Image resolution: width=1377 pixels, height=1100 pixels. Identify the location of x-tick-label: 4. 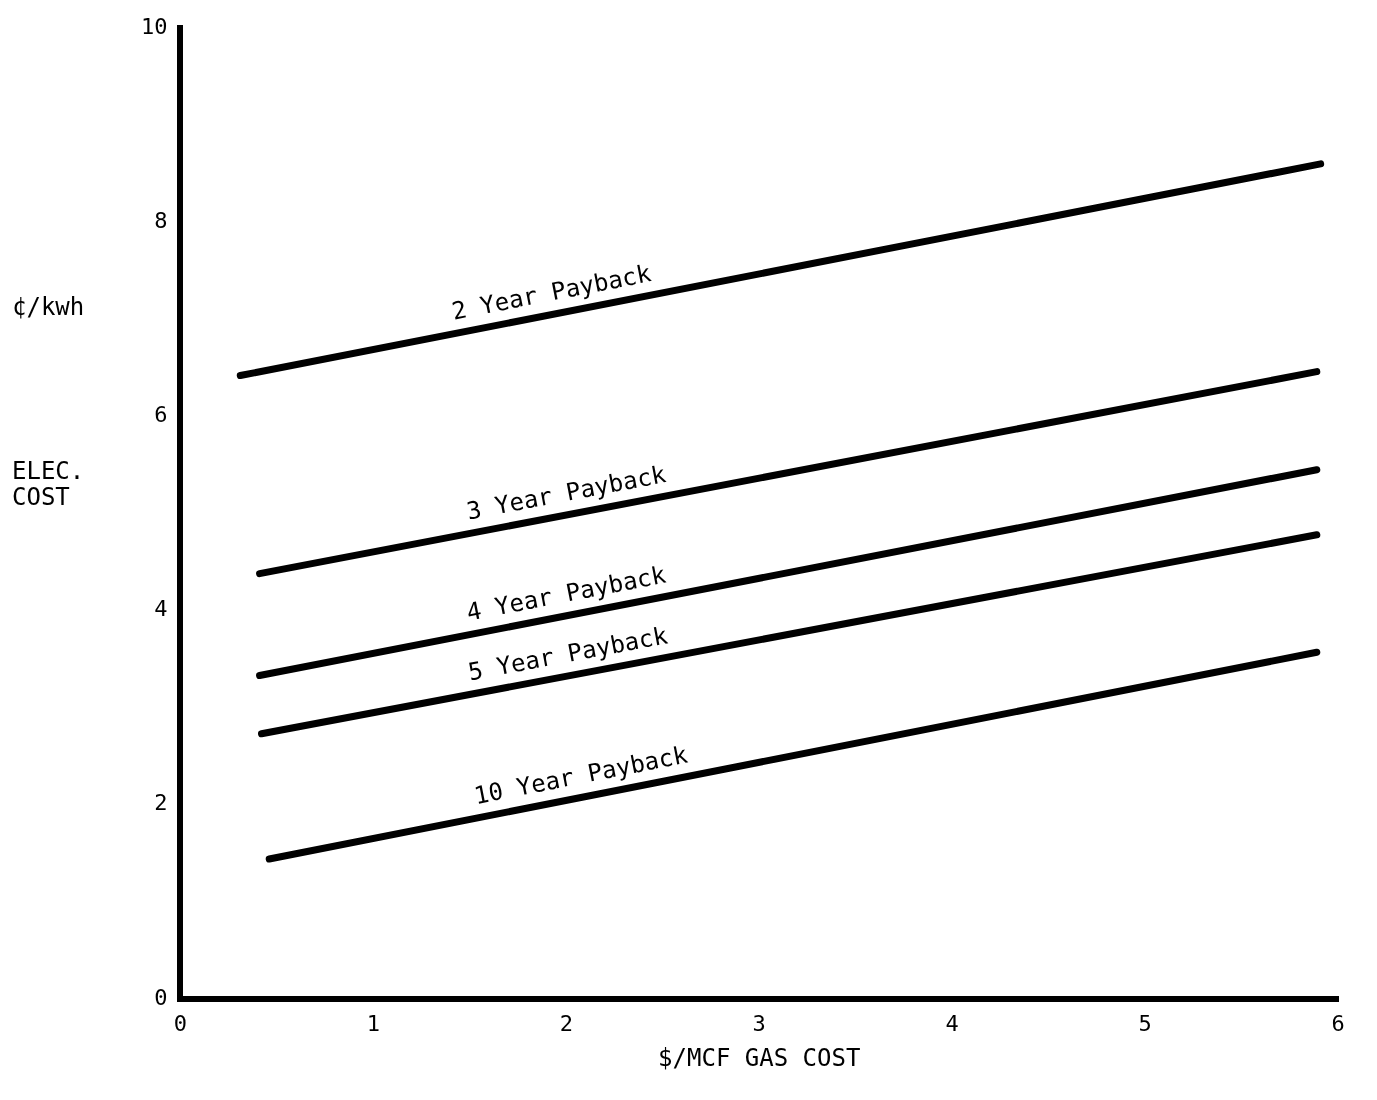
(952, 1023).